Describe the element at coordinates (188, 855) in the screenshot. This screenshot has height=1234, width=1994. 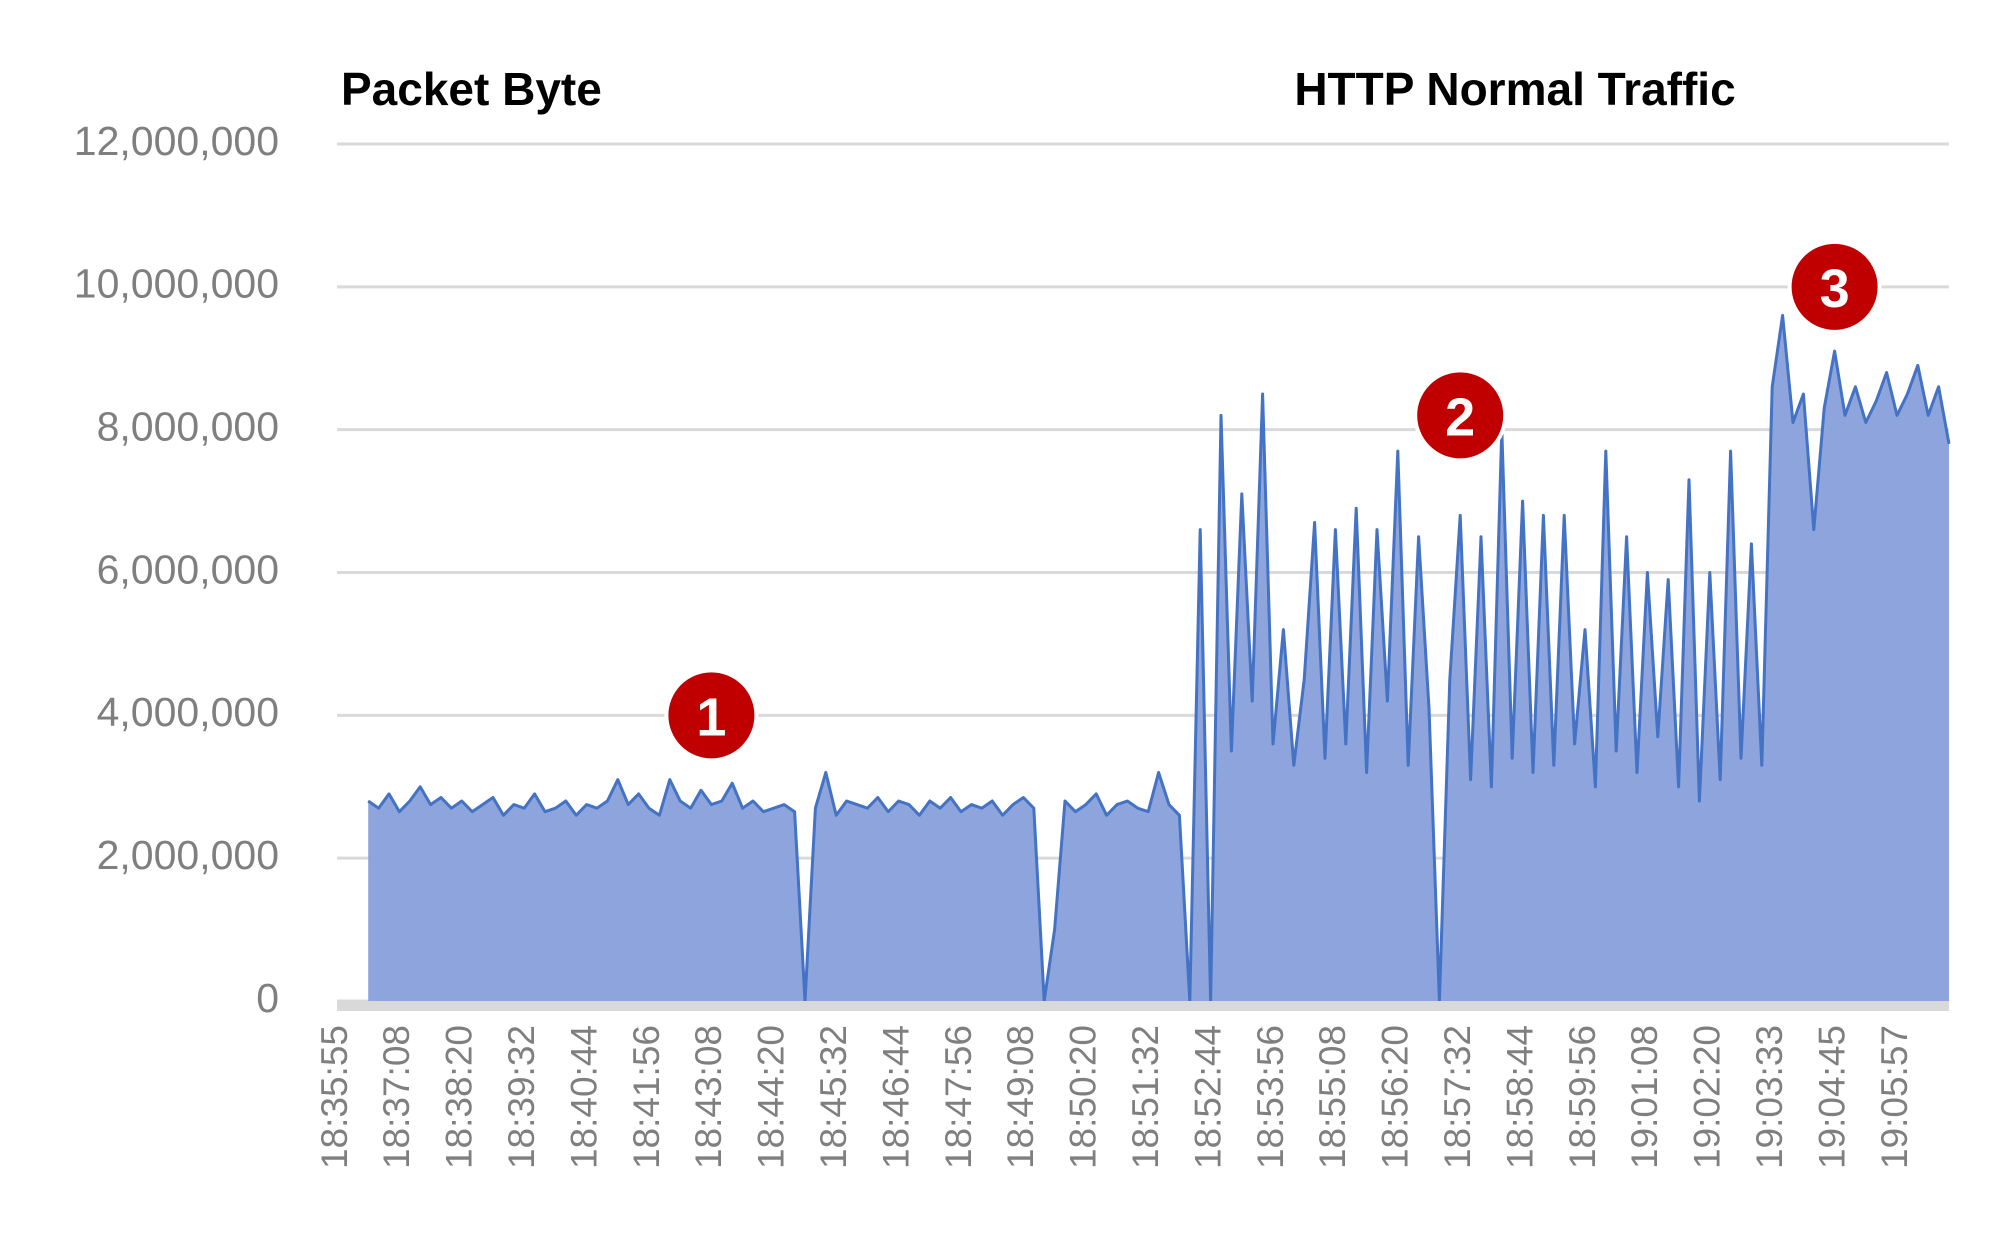
I see `y-tick-label: 2,000,000` at that location.